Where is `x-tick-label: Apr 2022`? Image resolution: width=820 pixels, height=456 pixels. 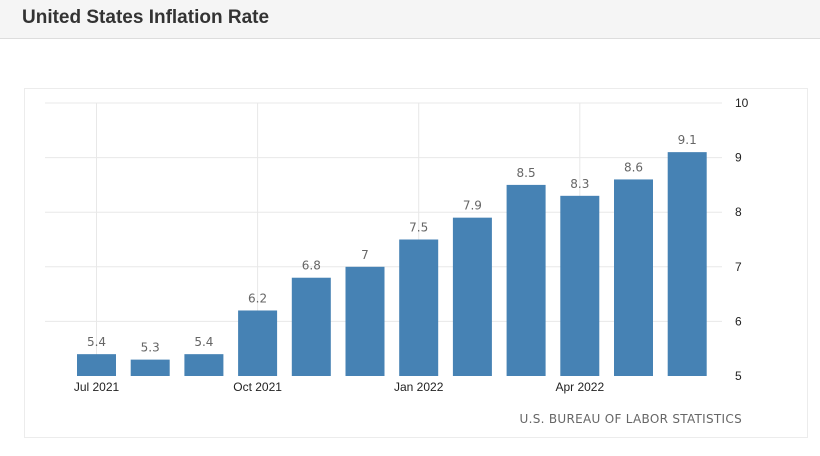
x-tick-label: Apr 2022 is located at coordinates (579, 387).